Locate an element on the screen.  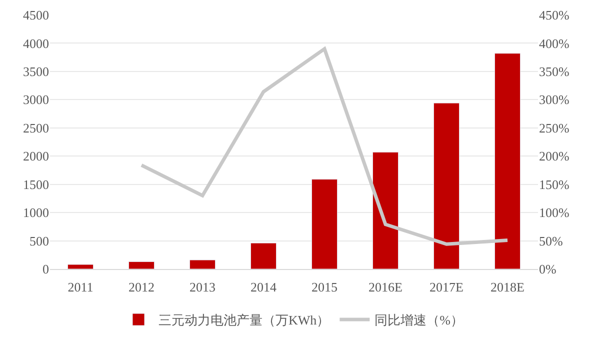
y-tick-label: 2000 is located at coordinates (36, 156).